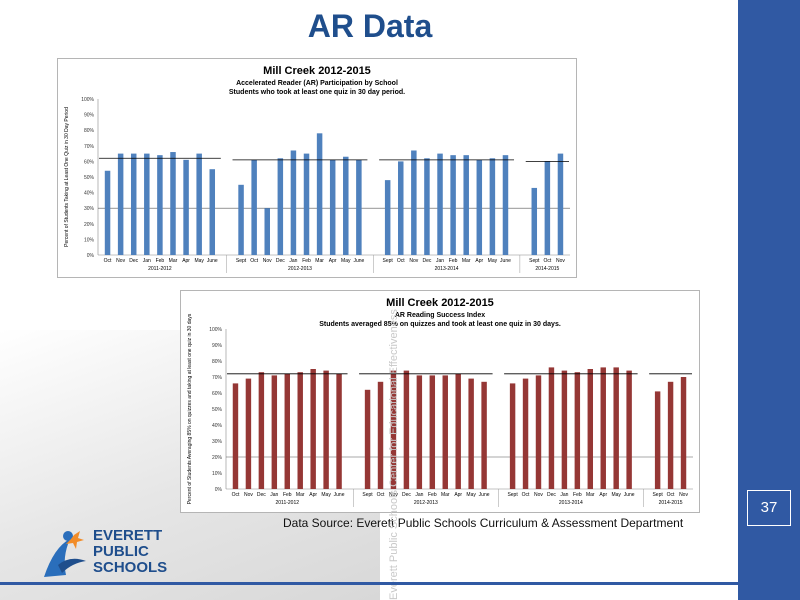 The width and height of the screenshot is (800, 600). What do you see at coordinates (89, 131) in the screenshot?
I see `y-tick-label: 80%` at bounding box center [89, 131].